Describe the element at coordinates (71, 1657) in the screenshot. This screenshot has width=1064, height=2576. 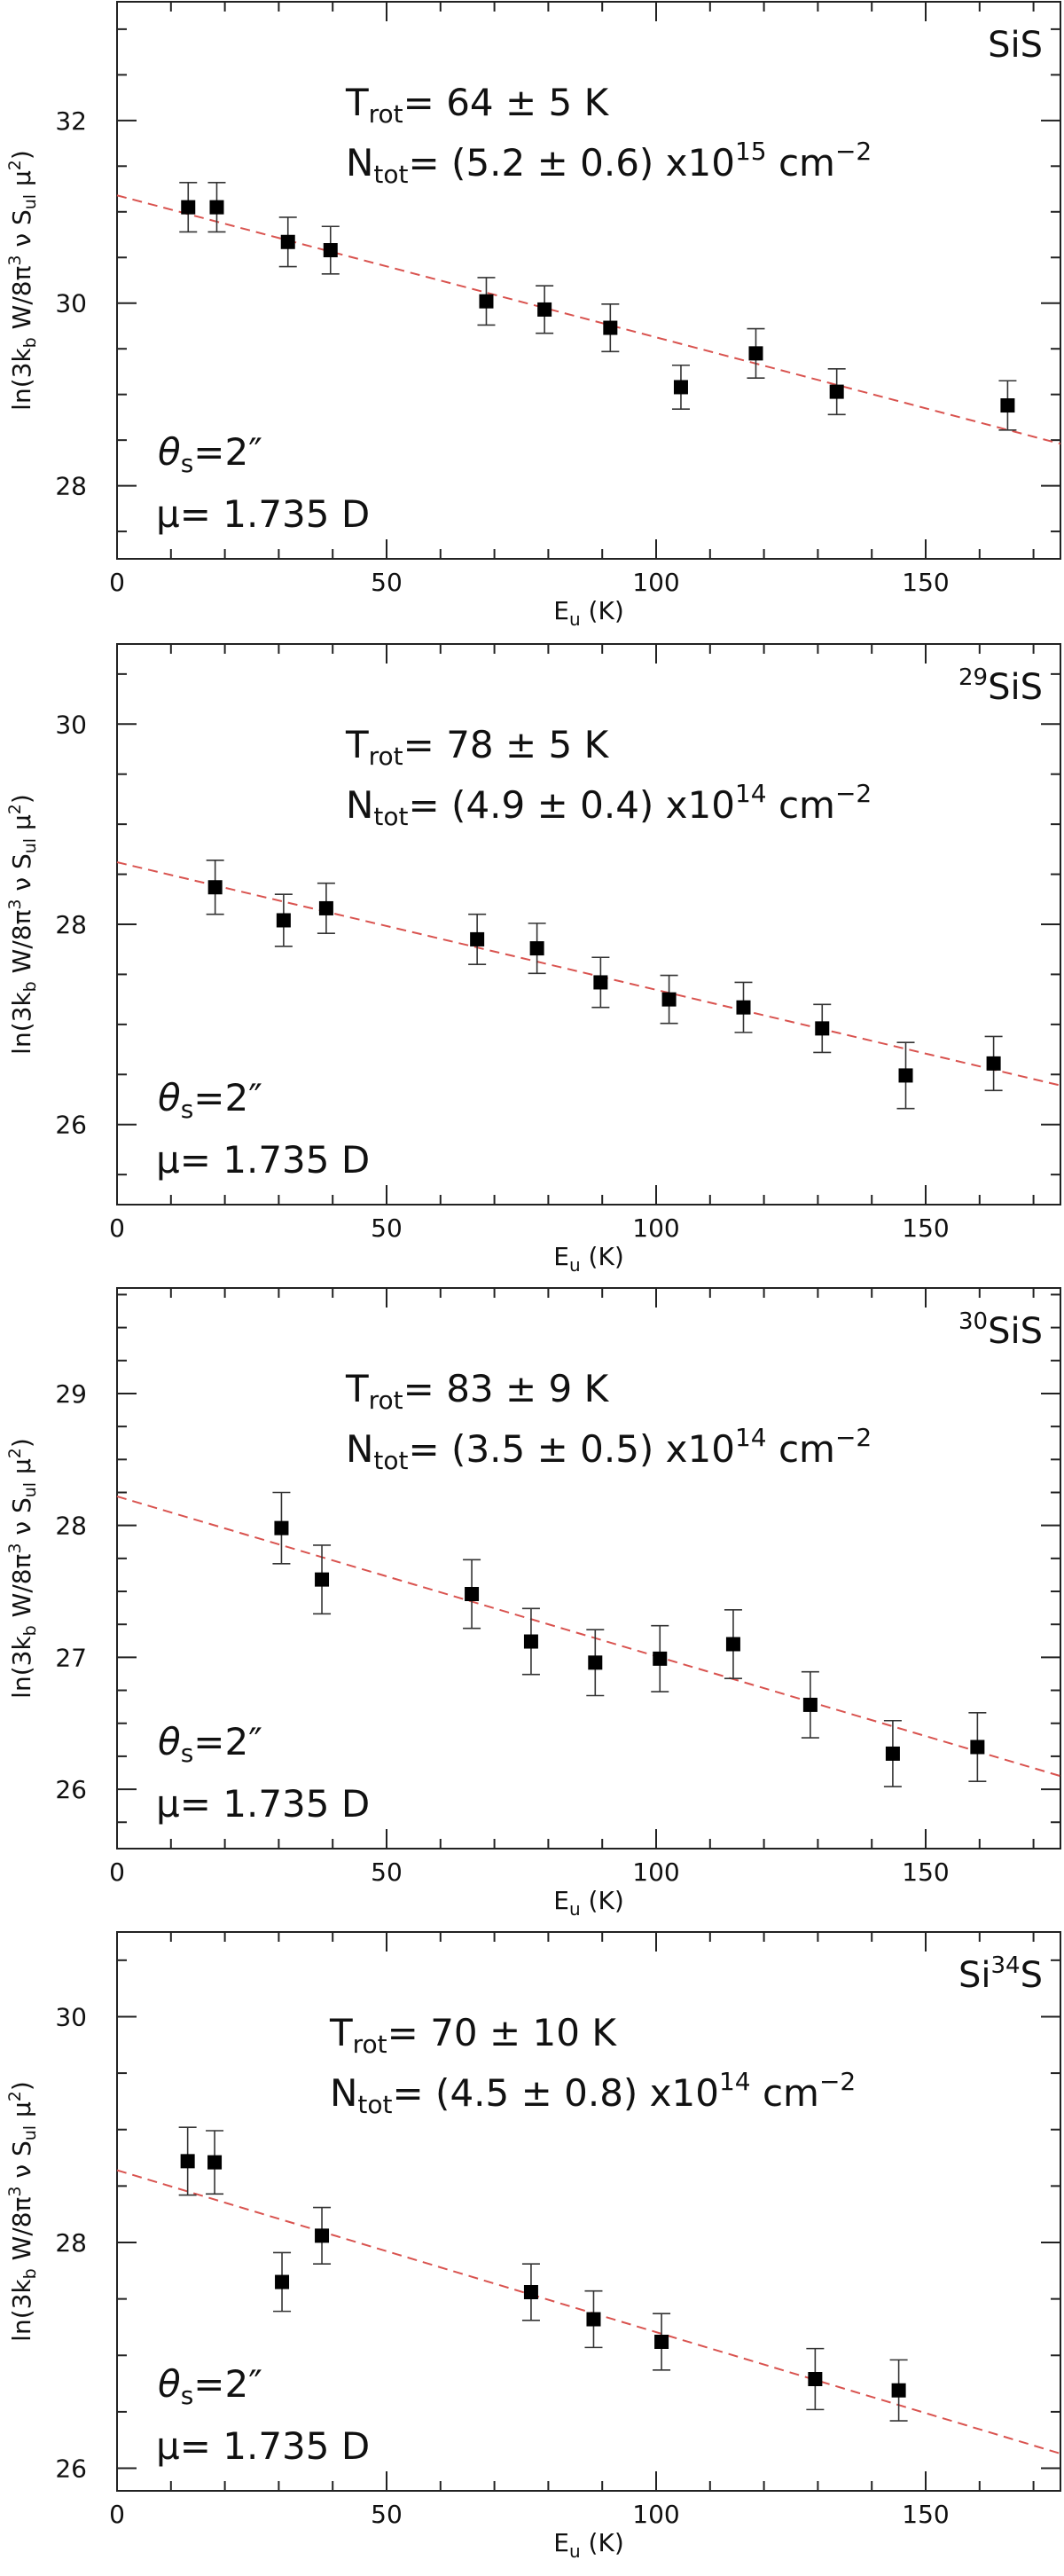
I see `y-tick-label: 27` at that location.